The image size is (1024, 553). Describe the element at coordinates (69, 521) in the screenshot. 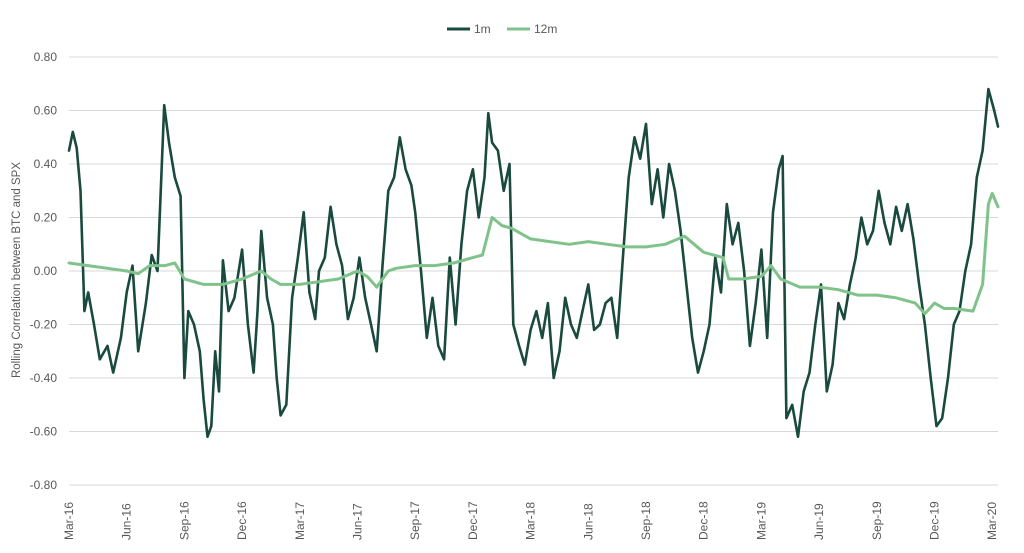

I see `x-tick-label: Mar-16` at that location.